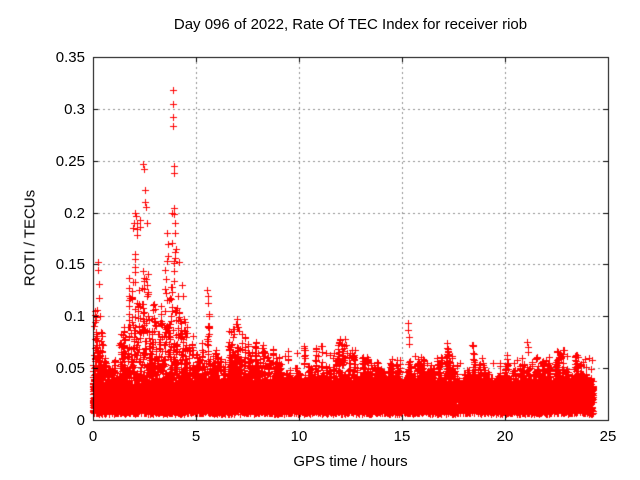 The height and width of the screenshot is (480, 640). I want to click on y-tick-label: 0.05, so click(70, 368).